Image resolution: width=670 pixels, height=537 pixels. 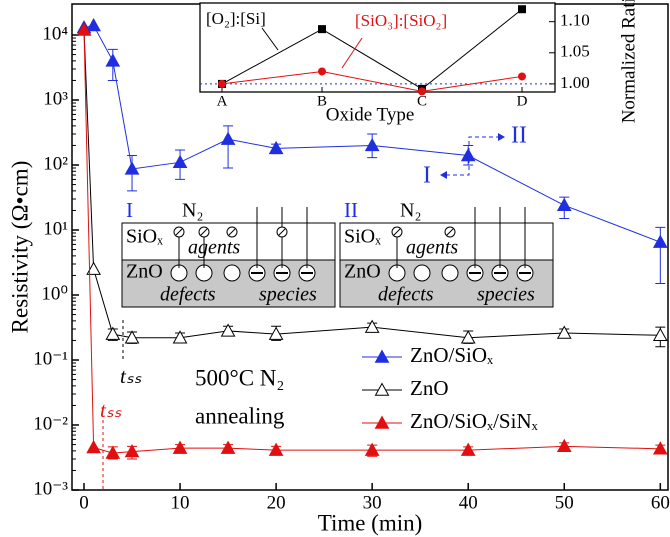 I want to click on layer-label: SiOₓ, so click(x=362, y=237).